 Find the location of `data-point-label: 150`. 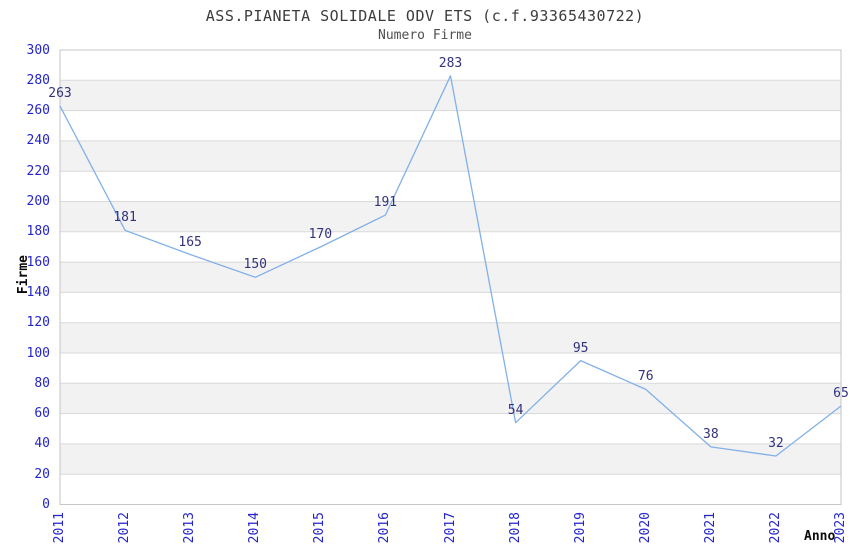

data-point-label: 150 is located at coordinates (255, 265).